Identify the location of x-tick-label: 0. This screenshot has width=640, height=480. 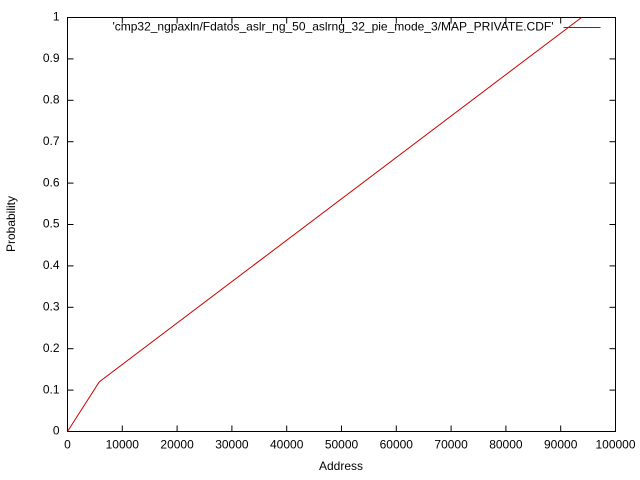
(67, 445).